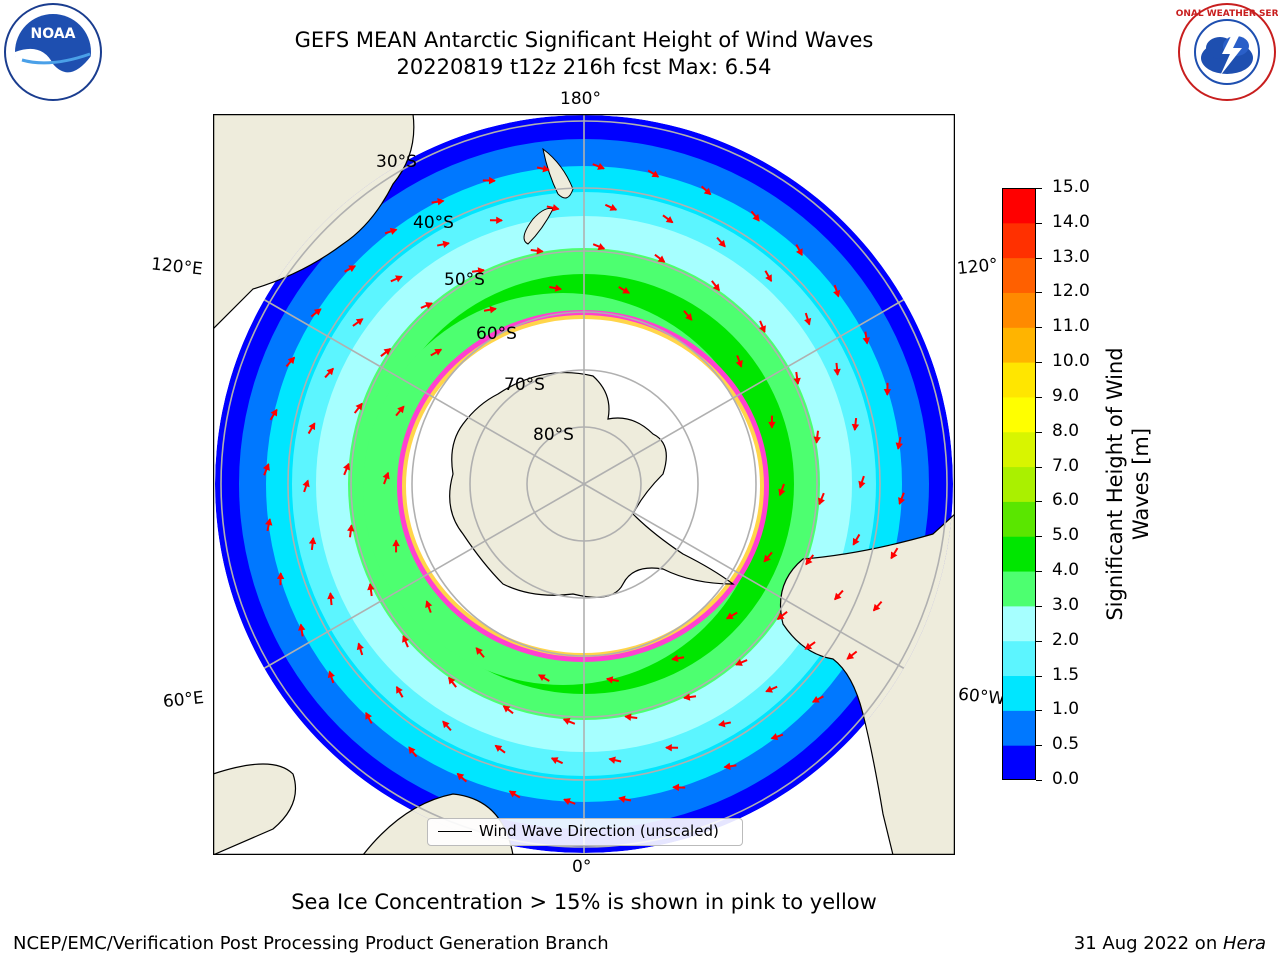 The width and height of the screenshot is (1280, 960). What do you see at coordinates (1066, 430) in the screenshot?
I see `colorbar-tick-label: 8.0` at bounding box center [1066, 430].